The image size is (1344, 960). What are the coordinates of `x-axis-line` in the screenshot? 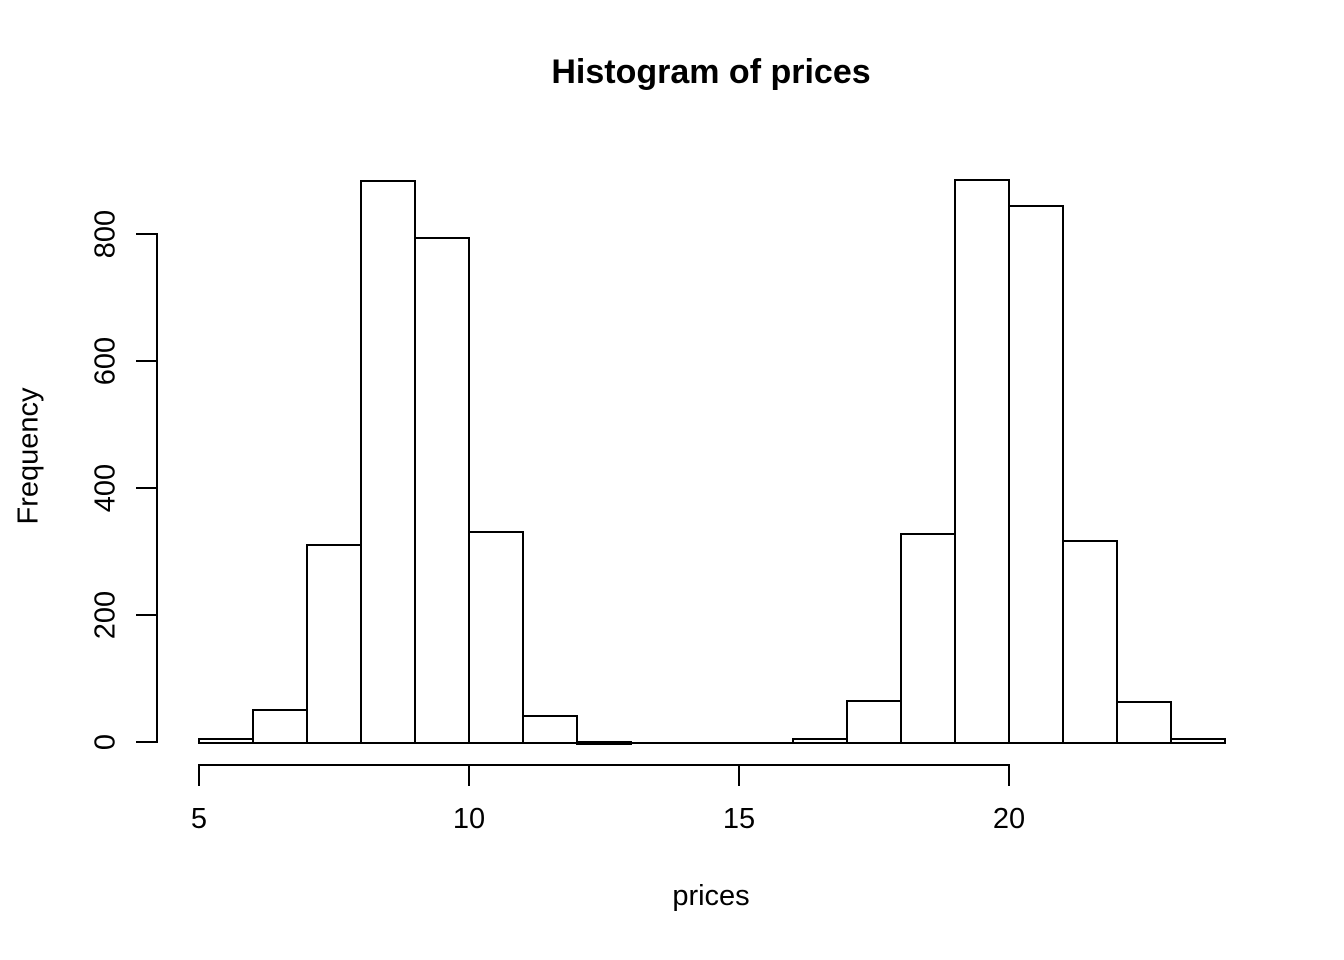 It's located at (604, 765).